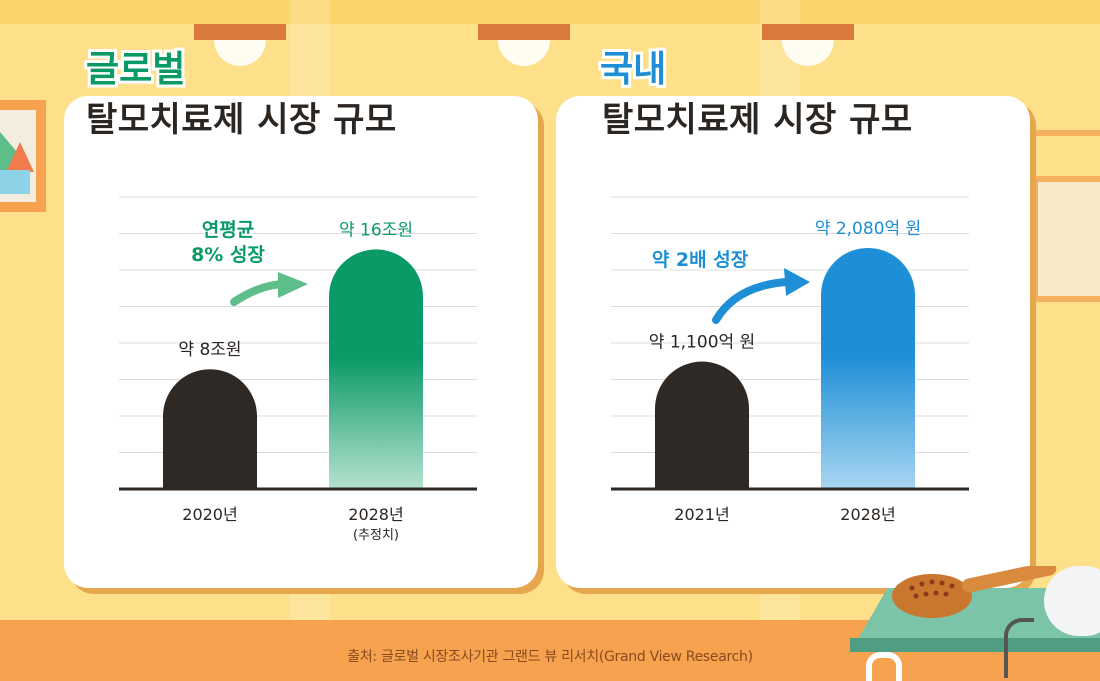 The image size is (1100, 681). Describe the element at coordinates (228, 255) in the screenshot. I see `growth-annotation: 8% 성장` at that location.